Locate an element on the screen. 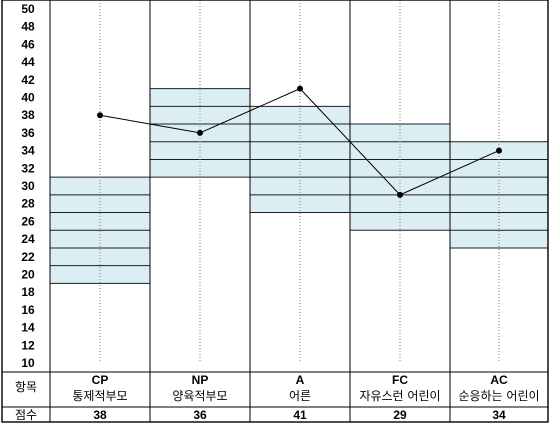 The image size is (550, 426). y-tick-label: 26 is located at coordinates (28, 221).